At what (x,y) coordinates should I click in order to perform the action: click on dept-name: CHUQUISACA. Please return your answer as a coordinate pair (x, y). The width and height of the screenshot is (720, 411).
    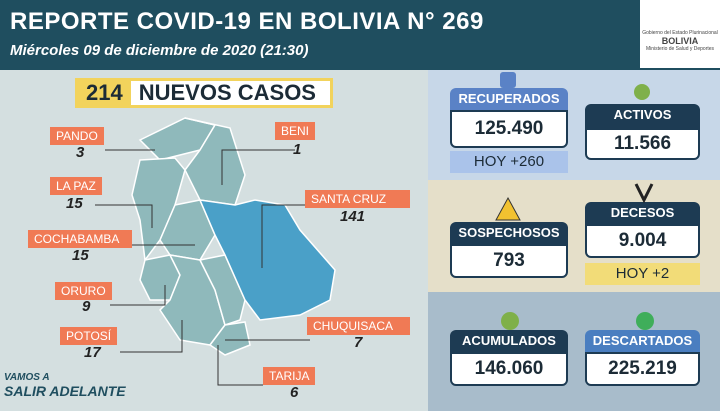
    Looking at the image, I should click on (358, 326).